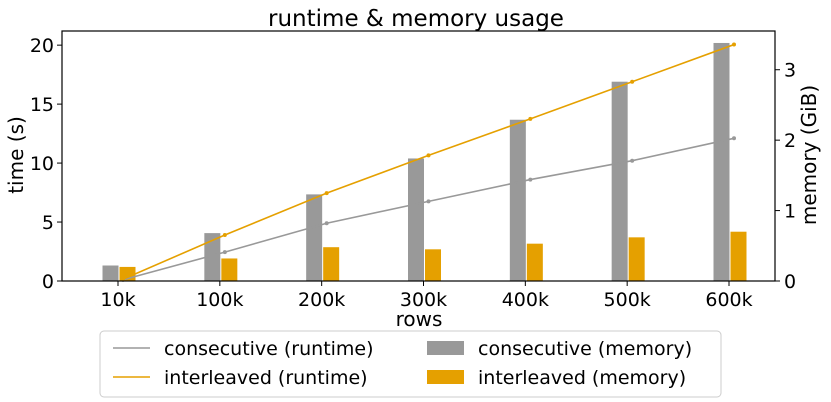  Describe the element at coordinates (224, 235) in the screenshot. I see `point-interleaved-runtime-100k` at that location.